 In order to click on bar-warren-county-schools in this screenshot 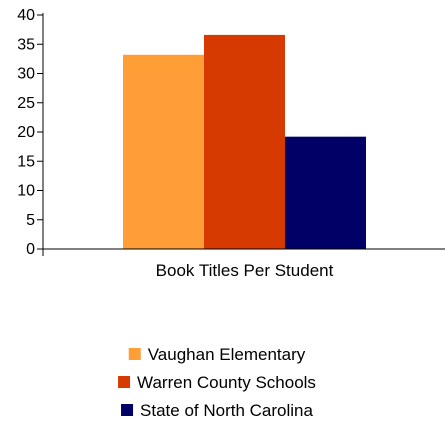, I will do `click(244, 141)`.